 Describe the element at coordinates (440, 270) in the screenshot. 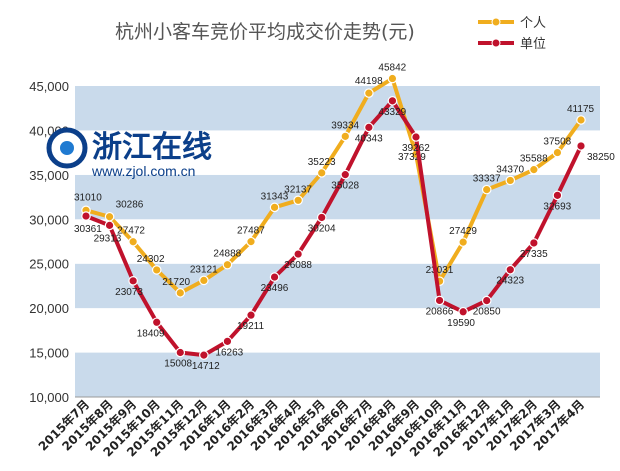

I see `data-label: 23031` at that location.